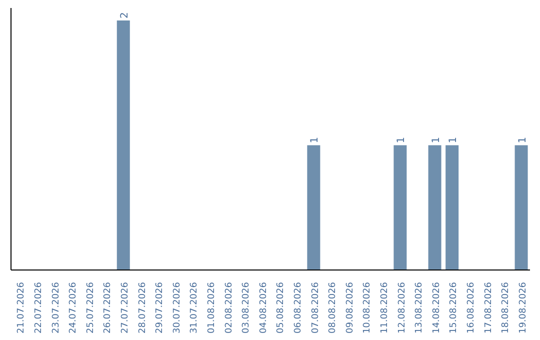 The width and height of the screenshot is (540, 340). What do you see at coordinates (177, 308) in the screenshot?
I see `x-tick-label: 30.07.2026` at bounding box center [177, 308].